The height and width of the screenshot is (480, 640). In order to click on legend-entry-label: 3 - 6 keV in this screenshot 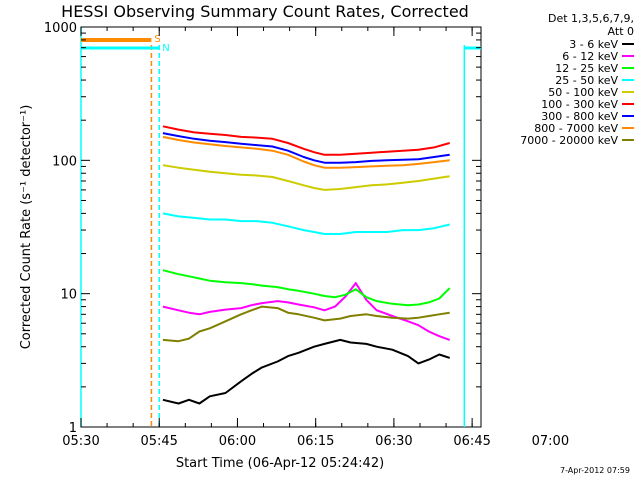, I will do `click(593, 44)`.